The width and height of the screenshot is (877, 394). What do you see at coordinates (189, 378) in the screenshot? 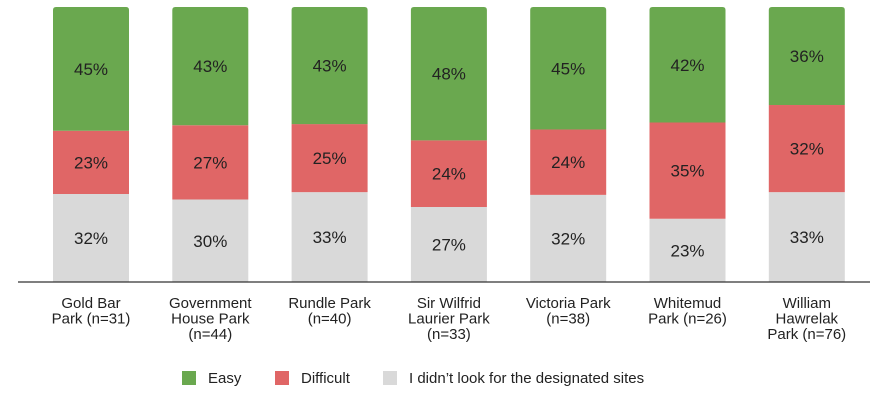
I see `legend-swatch-easy` at bounding box center [189, 378].